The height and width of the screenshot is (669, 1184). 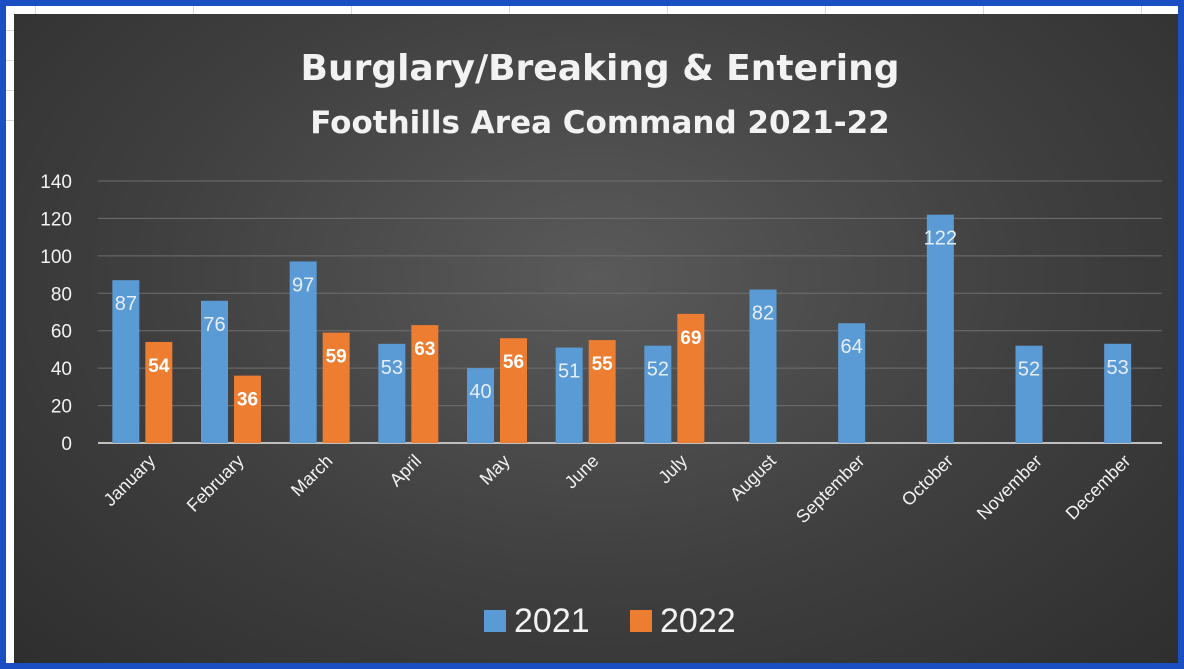 What do you see at coordinates (1009, 487) in the screenshot?
I see `x-tick-label: November` at bounding box center [1009, 487].